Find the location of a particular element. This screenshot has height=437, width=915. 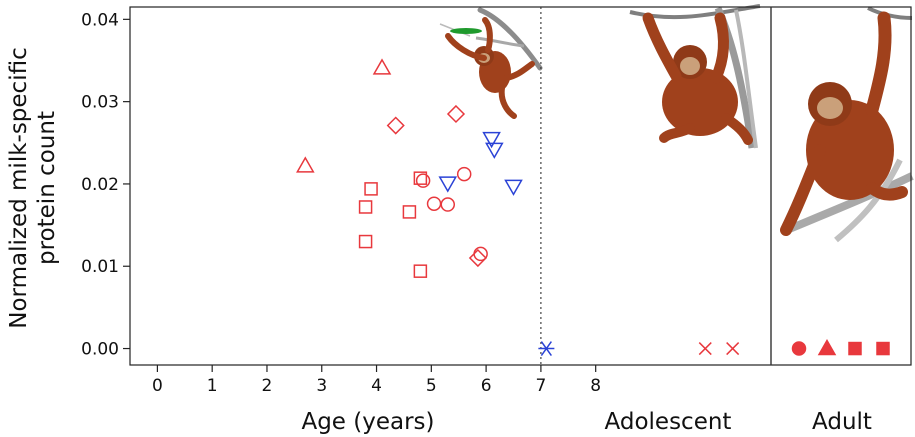

x-tick-label-8: 8 is located at coordinates (595, 386).